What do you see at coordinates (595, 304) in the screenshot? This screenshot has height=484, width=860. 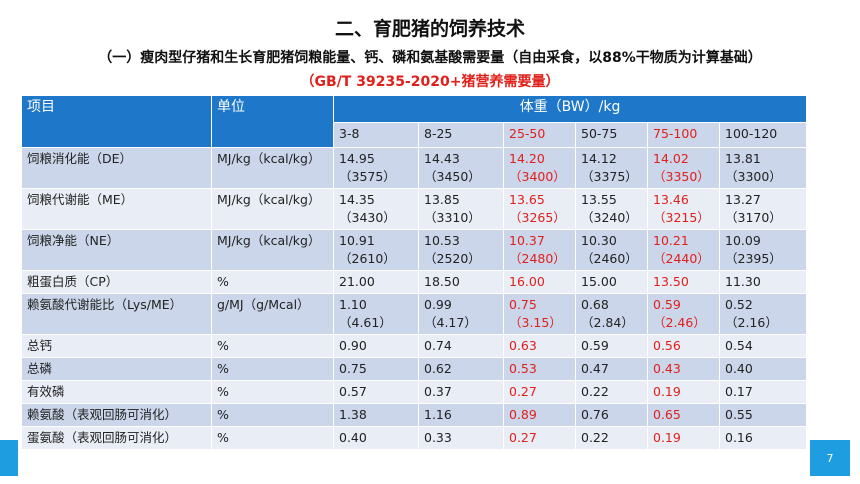 I see `cell-value: 0.68` at bounding box center [595, 304].